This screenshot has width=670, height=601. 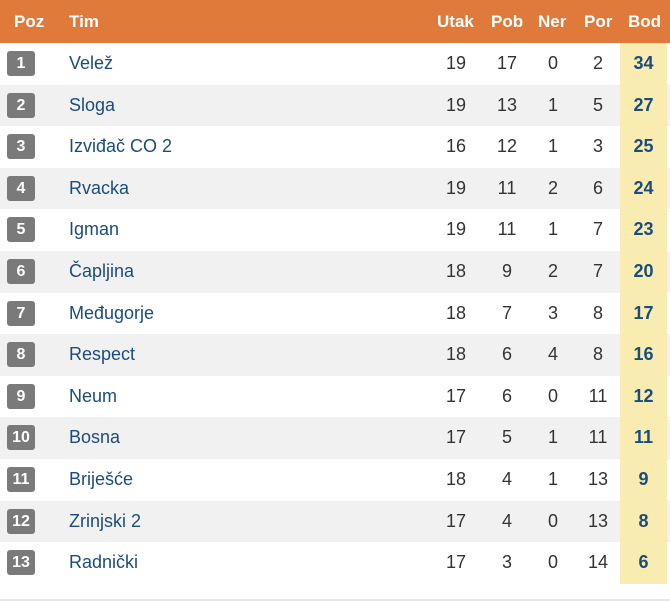 I want to click on table-row: 3 Izviđač CO 2 16 12 1 3 25, so click(x=335, y=147).